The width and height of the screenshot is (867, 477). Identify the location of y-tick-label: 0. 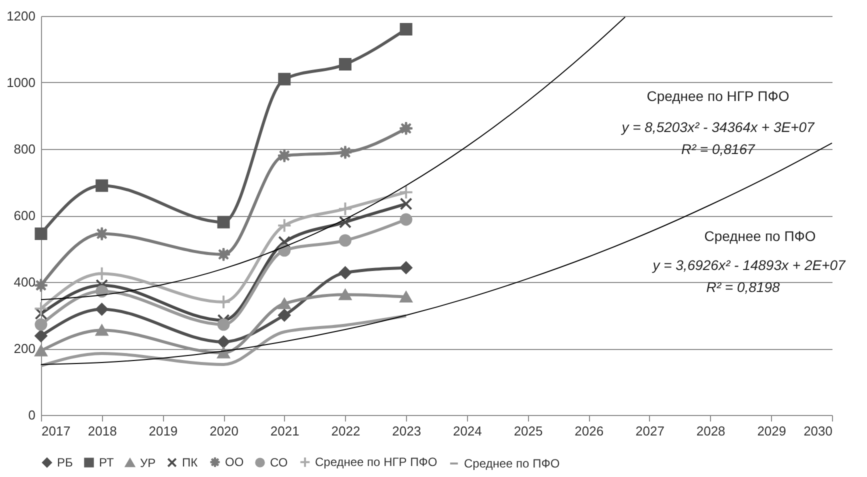
(32, 415).